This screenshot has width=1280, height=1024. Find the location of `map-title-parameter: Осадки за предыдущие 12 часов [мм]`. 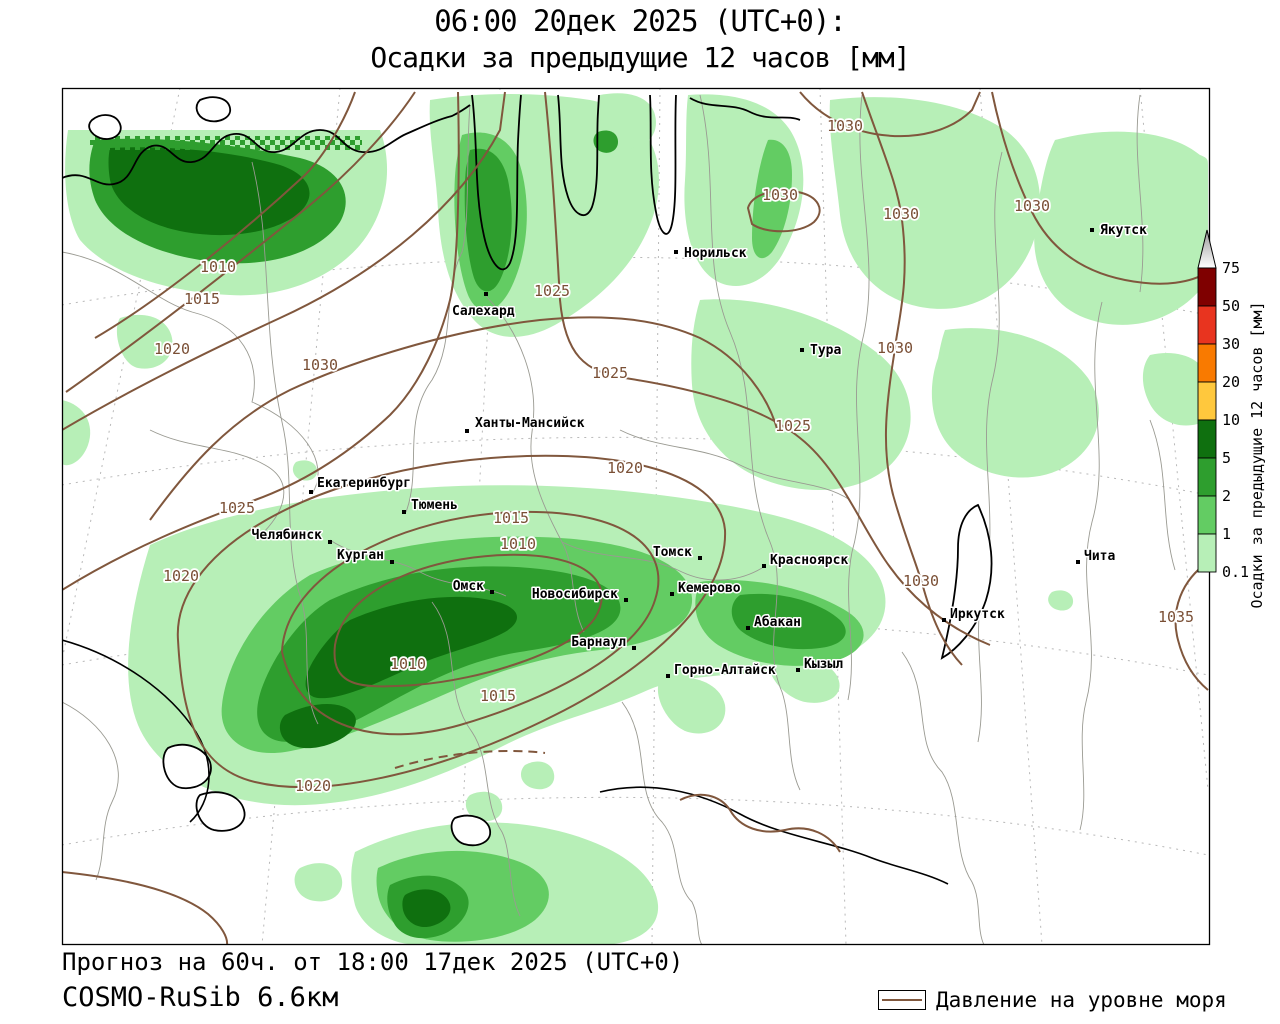

map-title-parameter: Осадки за предыдущие 12 часов [мм] is located at coordinates (640, 57).